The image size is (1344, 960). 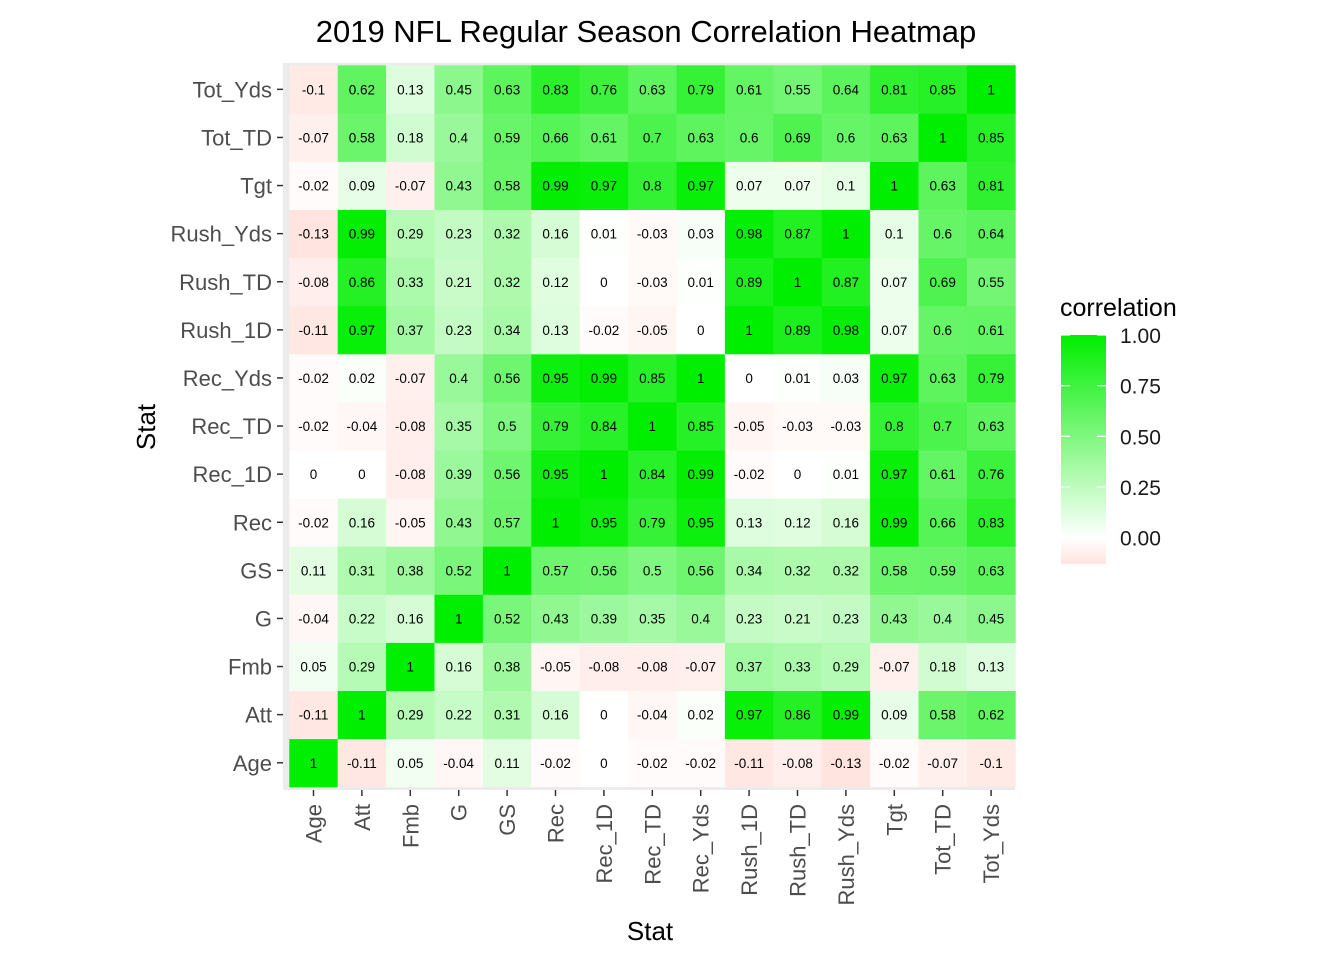 I want to click on cell-value-label: 0.59, so click(x=943, y=570).